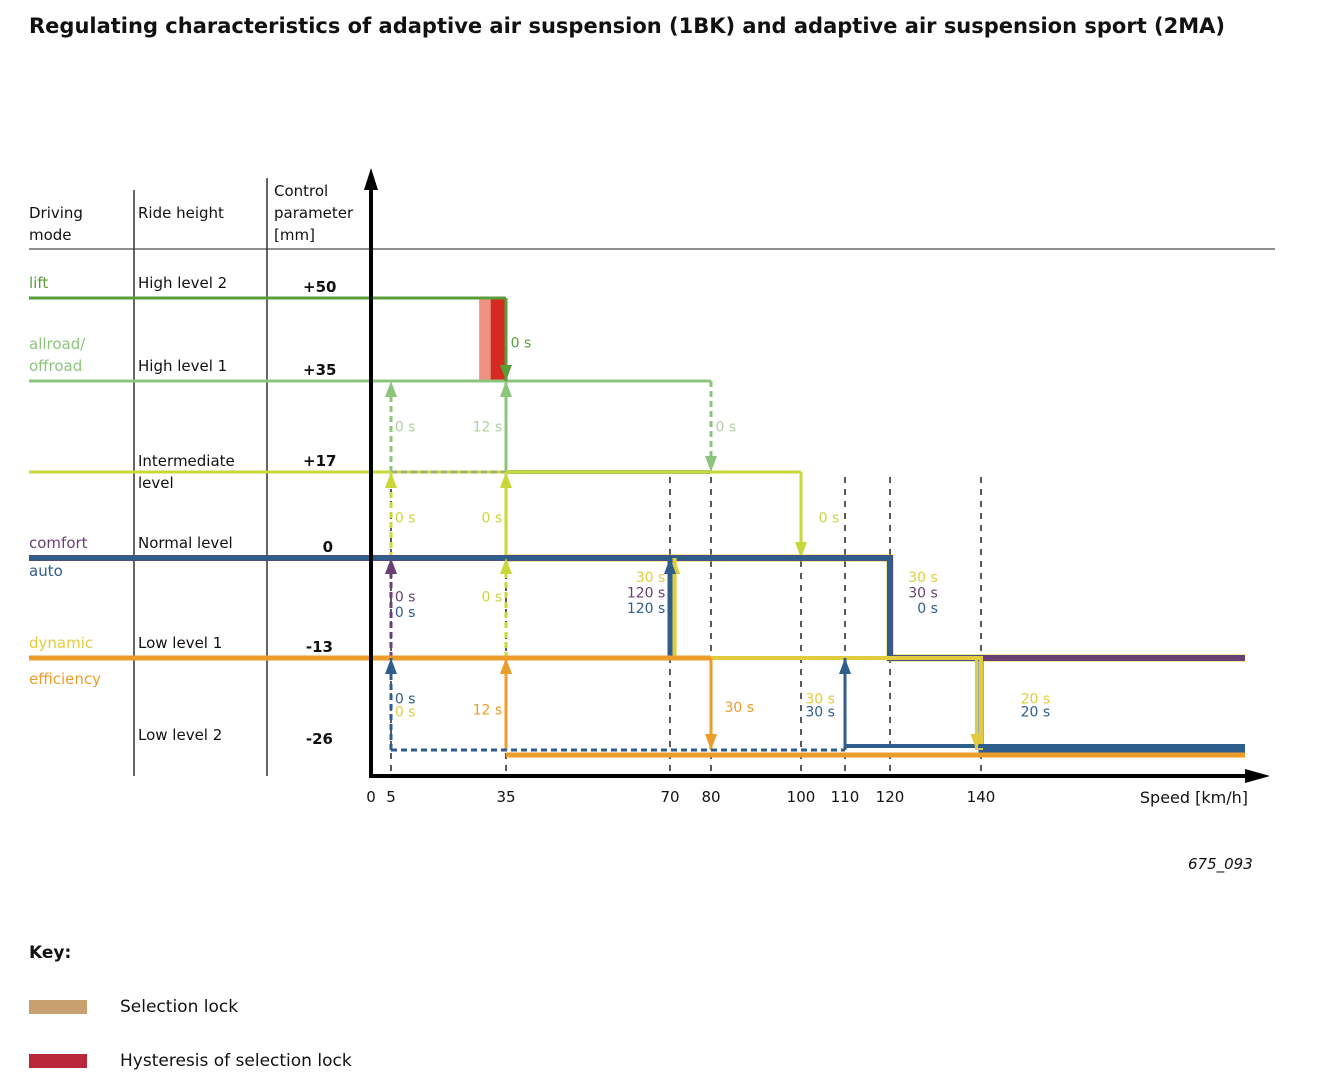 The height and width of the screenshot is (1073, 1321). What do you see at coordinates (236, 1061) in the screenshot?
I see `key-label-hysteresis: Hysteresis of selection lock` at bounding box center [236, 1061].